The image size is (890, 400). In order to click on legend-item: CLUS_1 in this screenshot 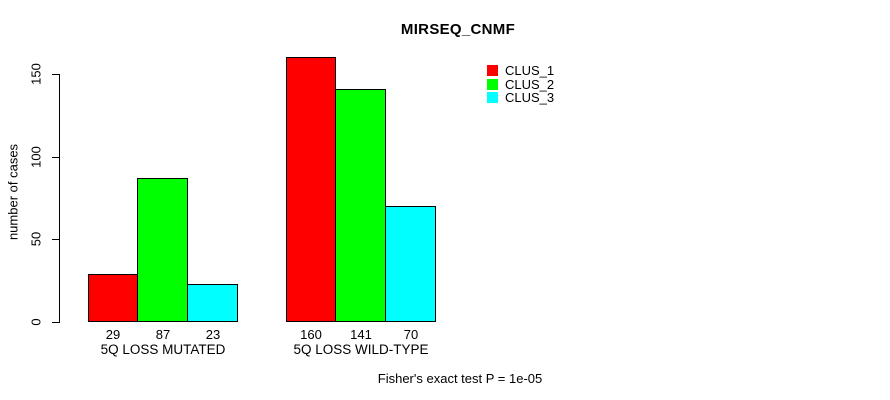, I will do `click(520, 71)`.